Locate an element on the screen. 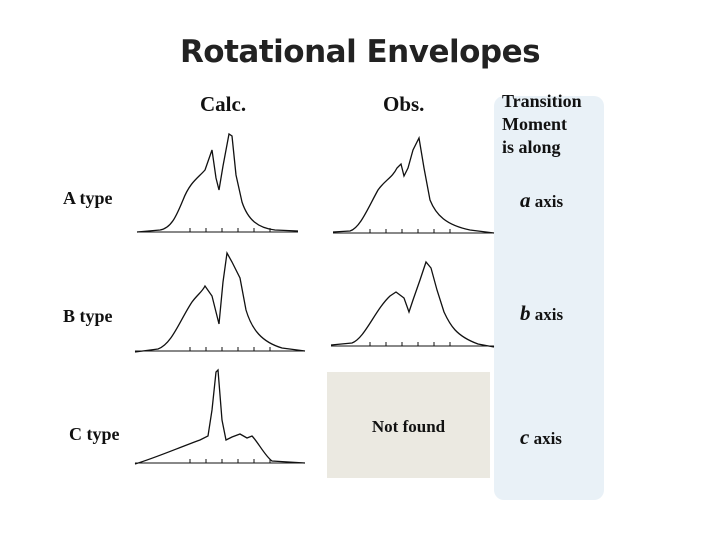 The image size is (720, 540). transition-header-line-2: Moment is located at coordinates (534, 124).